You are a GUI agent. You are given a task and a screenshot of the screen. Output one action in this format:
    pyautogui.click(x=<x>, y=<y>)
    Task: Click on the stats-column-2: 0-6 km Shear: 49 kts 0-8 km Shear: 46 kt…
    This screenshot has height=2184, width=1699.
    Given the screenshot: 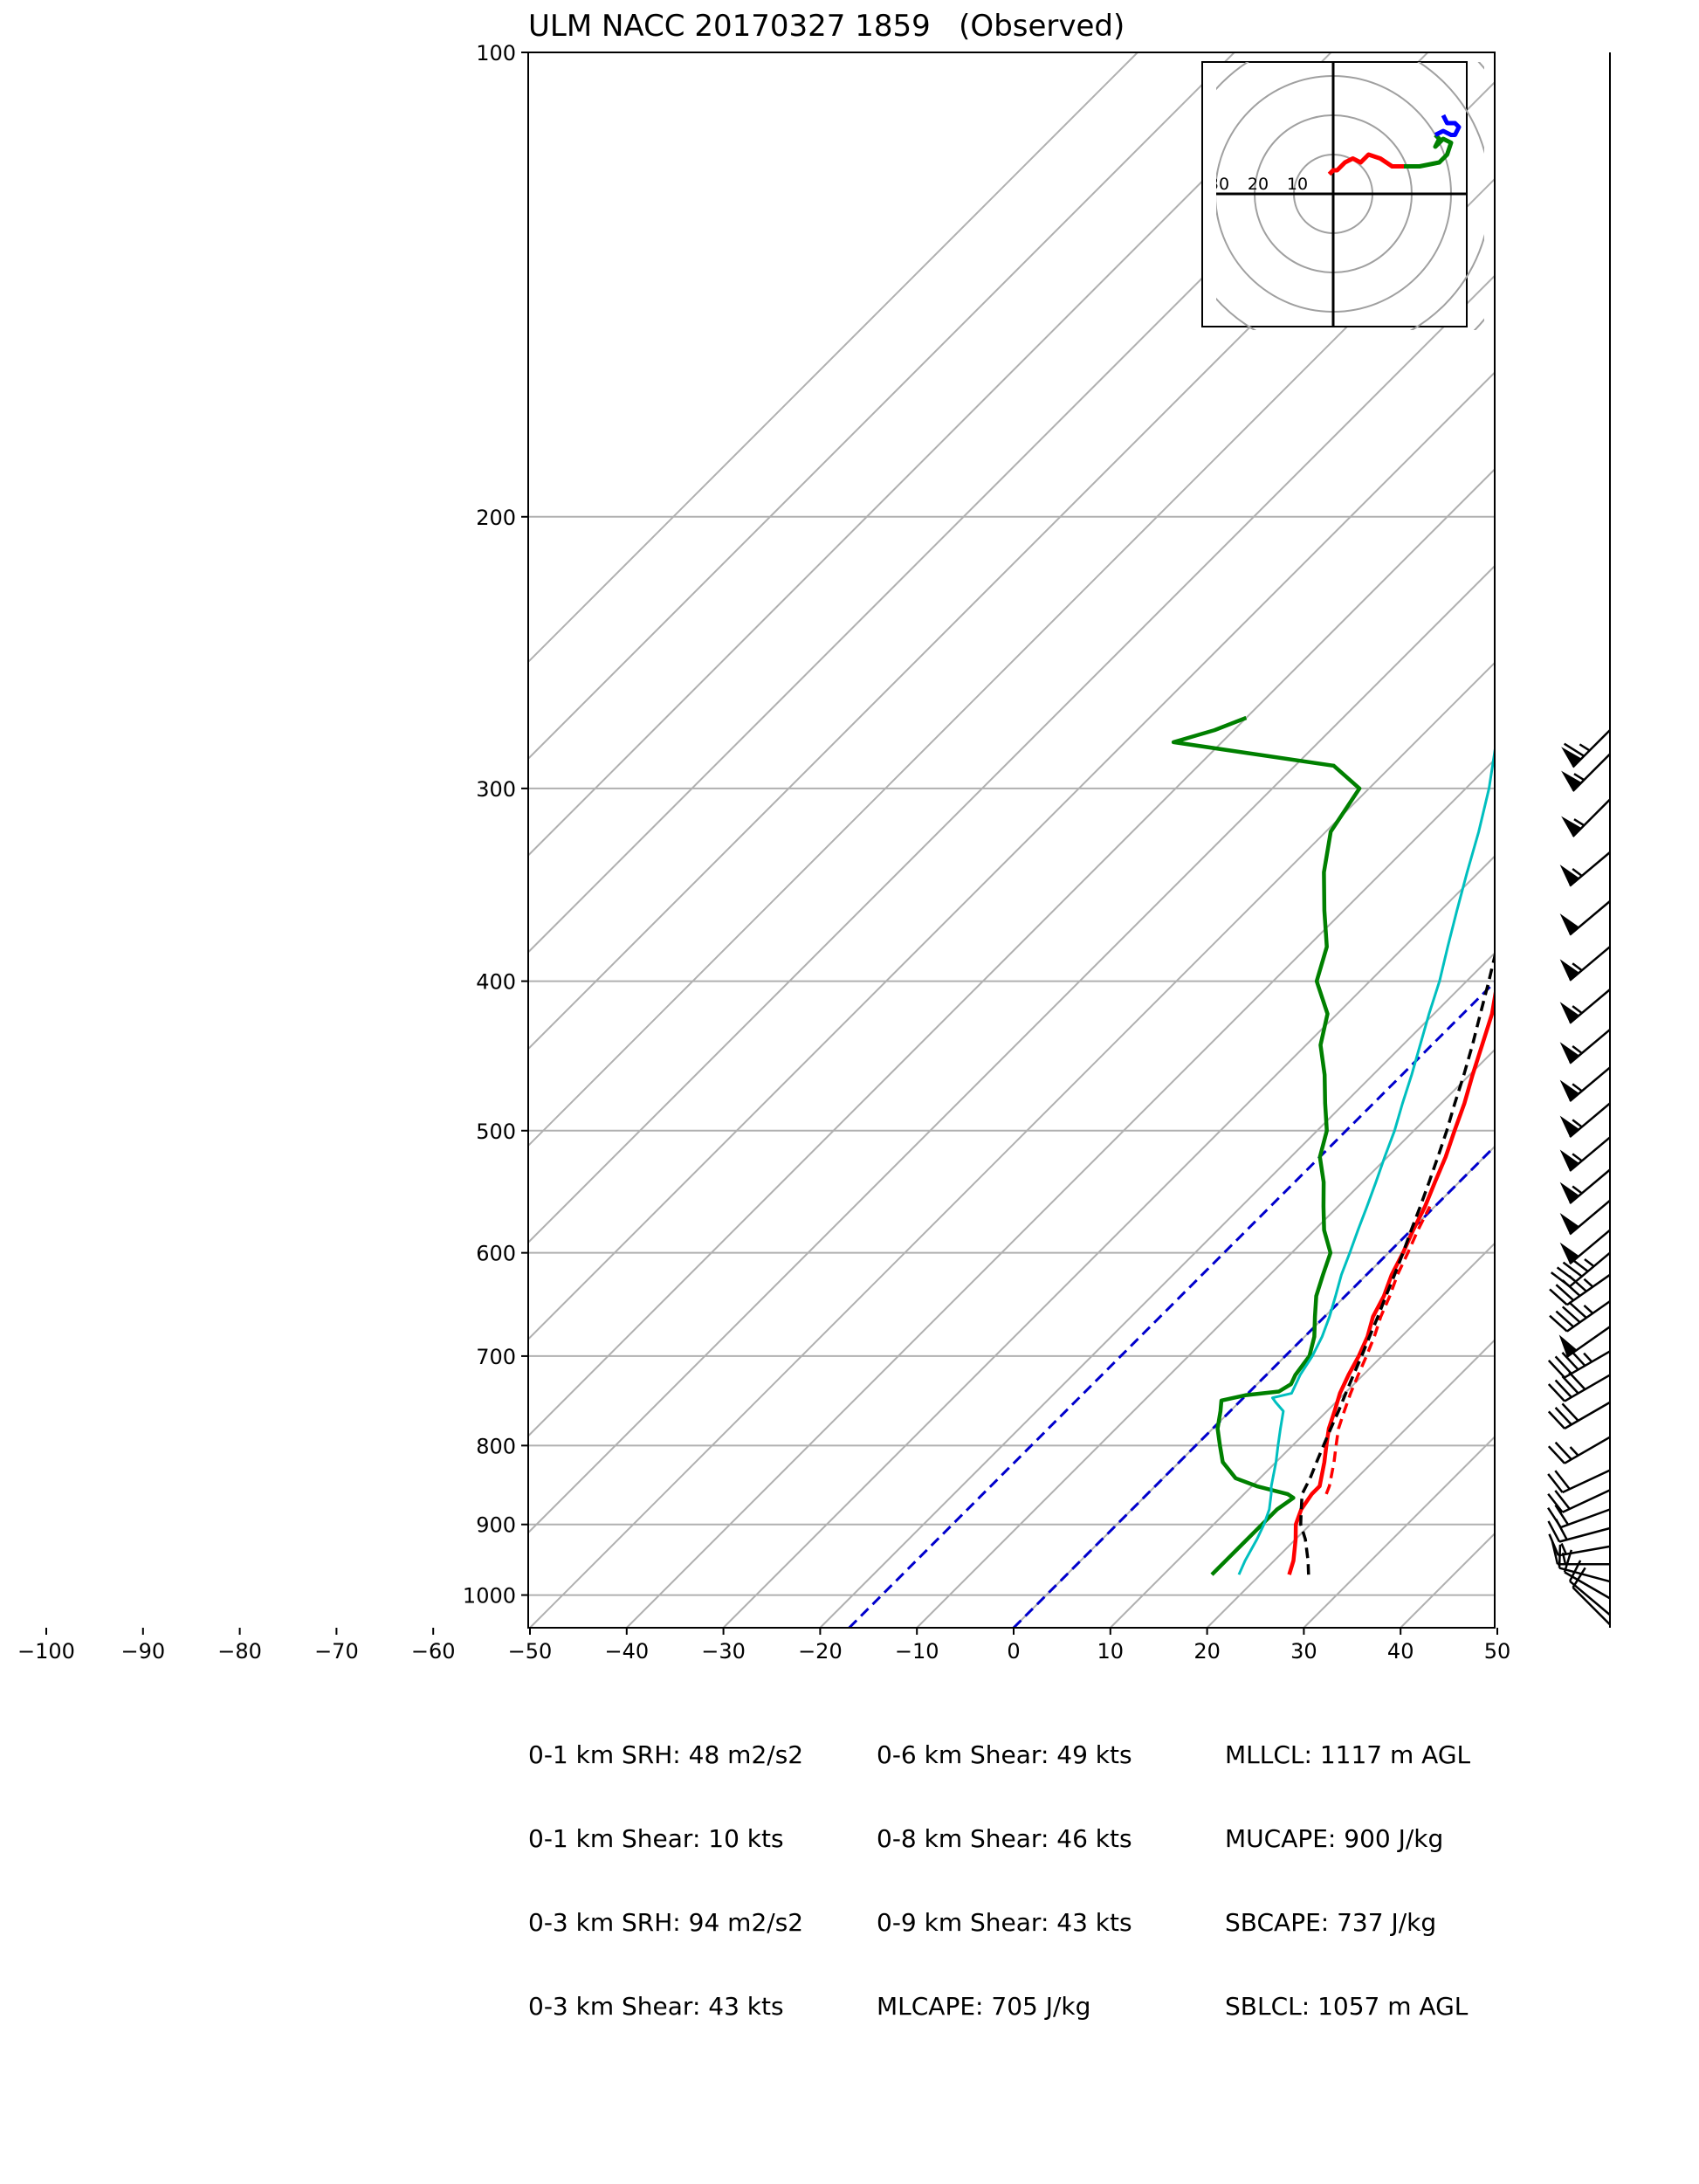 What is the action you would take?
    pyautogui.click(x=1004, y=1867)
    